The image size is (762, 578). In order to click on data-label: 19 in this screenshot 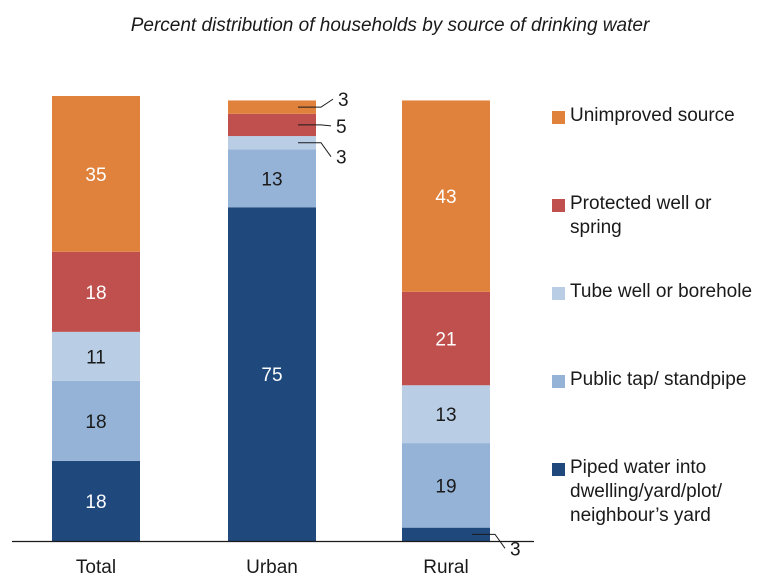, I will do `click(445, 486)`.